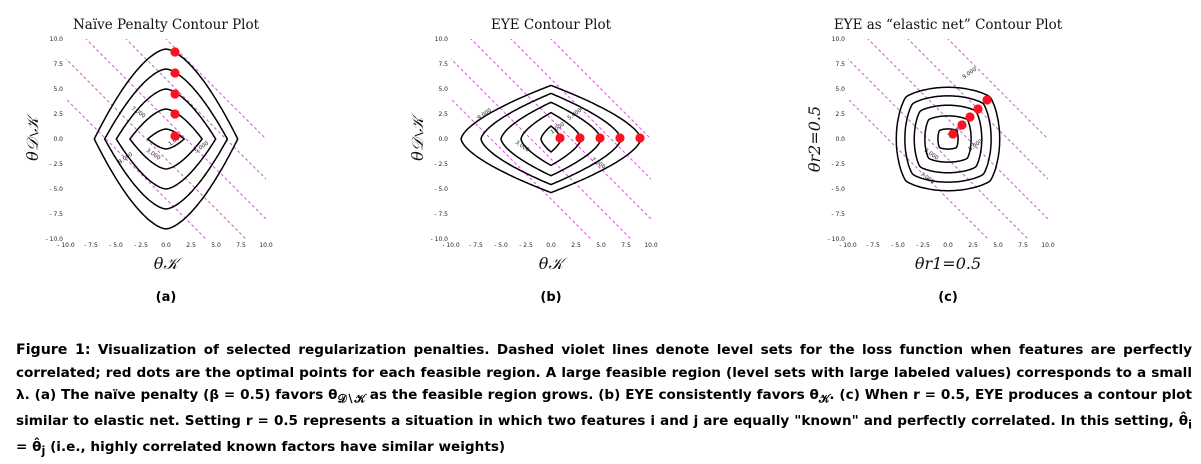 The width and height of the screenshot is (1201, 464). Describe the element at coordinates (169, 263) in the screenshot. I see `x-axis-label: θ𝒦` at that location.